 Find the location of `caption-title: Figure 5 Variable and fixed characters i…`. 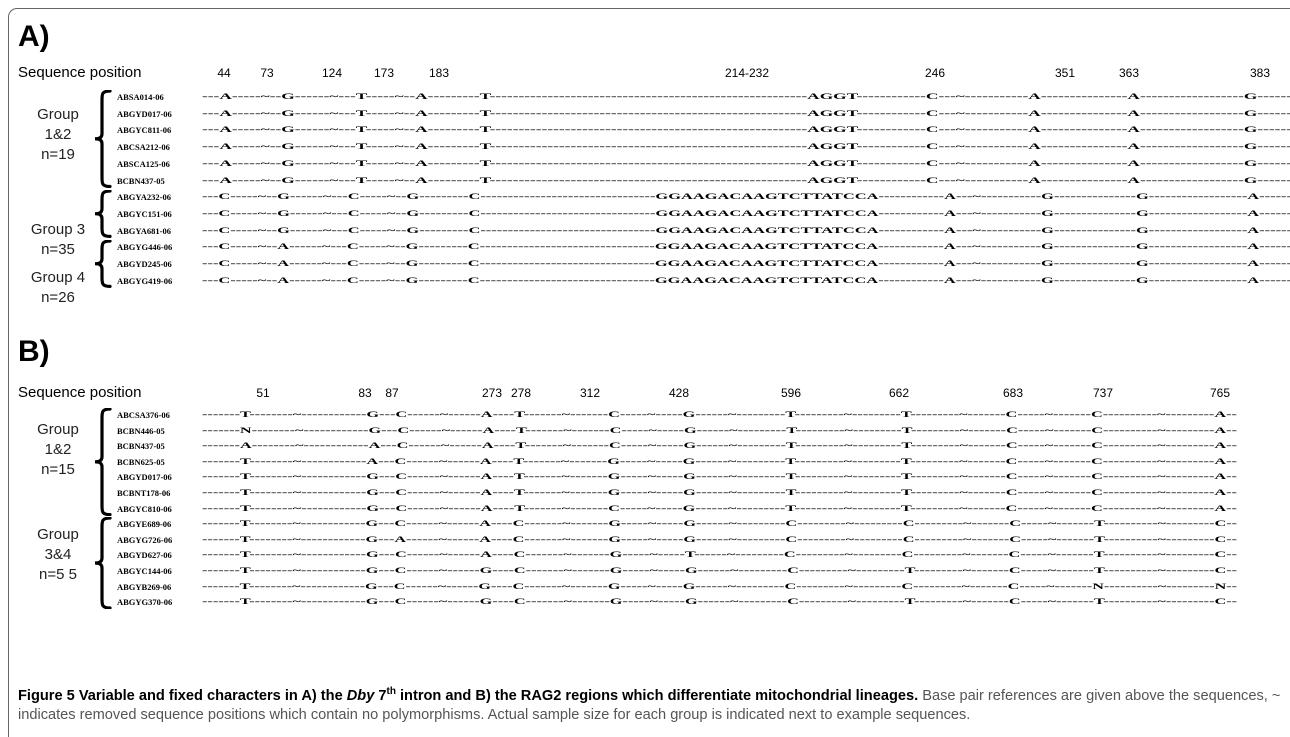

caption-title: Figure 5 Variable and fixed characters i… is located at coordinates (468, 695).